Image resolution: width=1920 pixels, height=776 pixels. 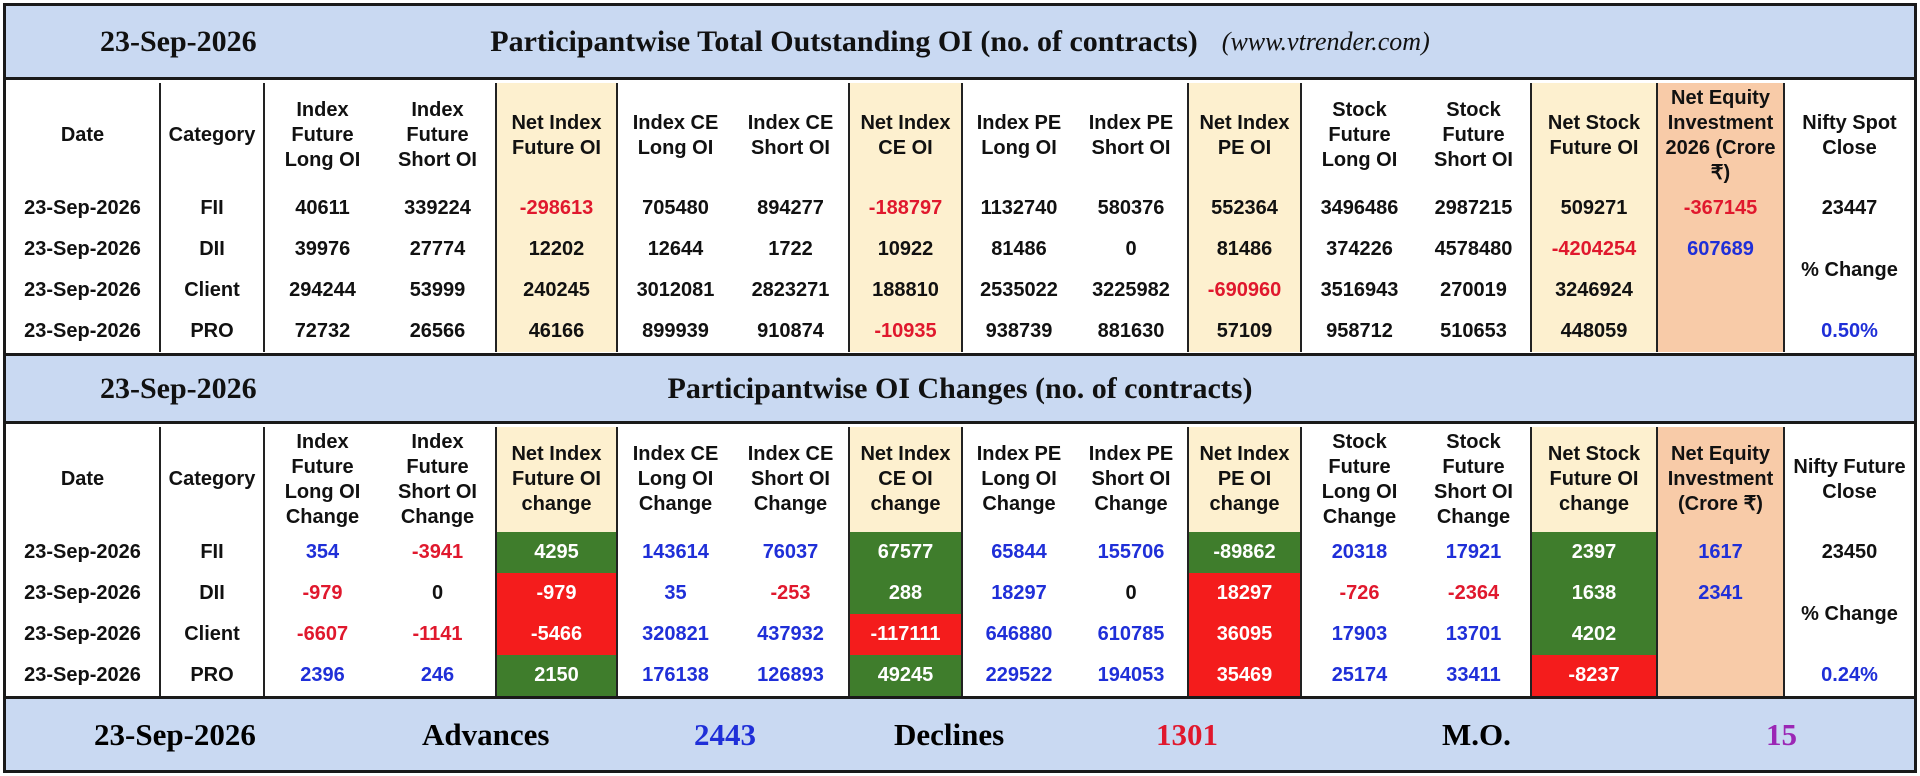 What do you see at coordinates (1593, 249) in the screenshot?
I see `cell-net-stock-fut: -4204254` at bounding box center [1593, 249].